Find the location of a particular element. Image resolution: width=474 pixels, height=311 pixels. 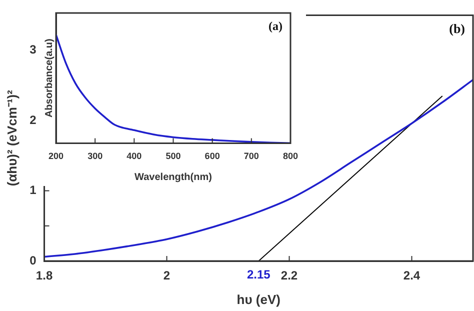

annotation: (a) is located at coordinates (275, 26).